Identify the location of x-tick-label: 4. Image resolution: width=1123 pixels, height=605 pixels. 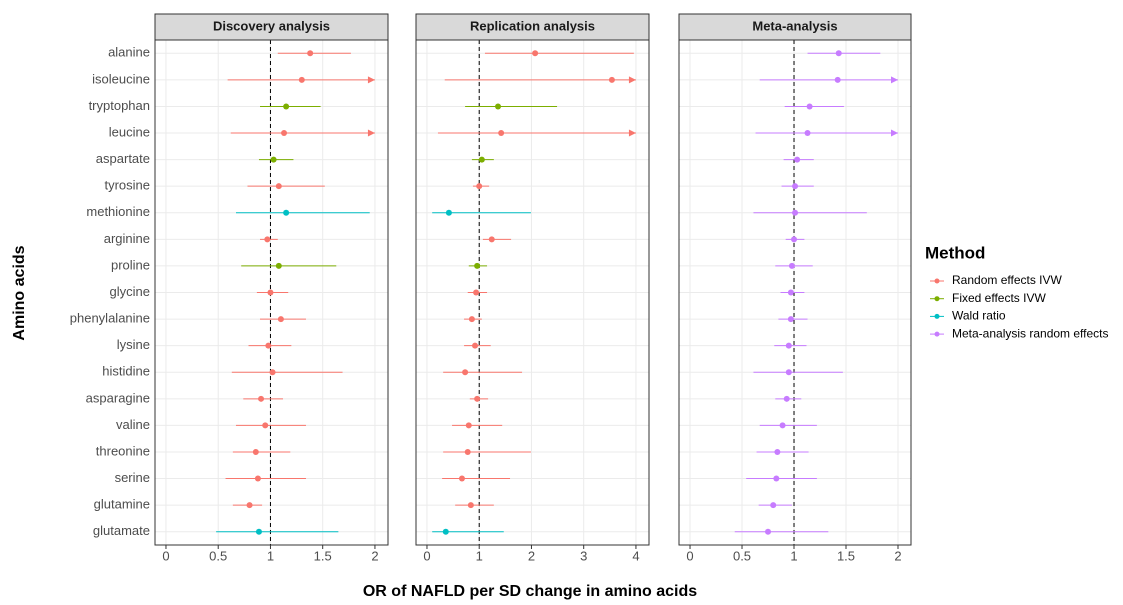
(635, 555).